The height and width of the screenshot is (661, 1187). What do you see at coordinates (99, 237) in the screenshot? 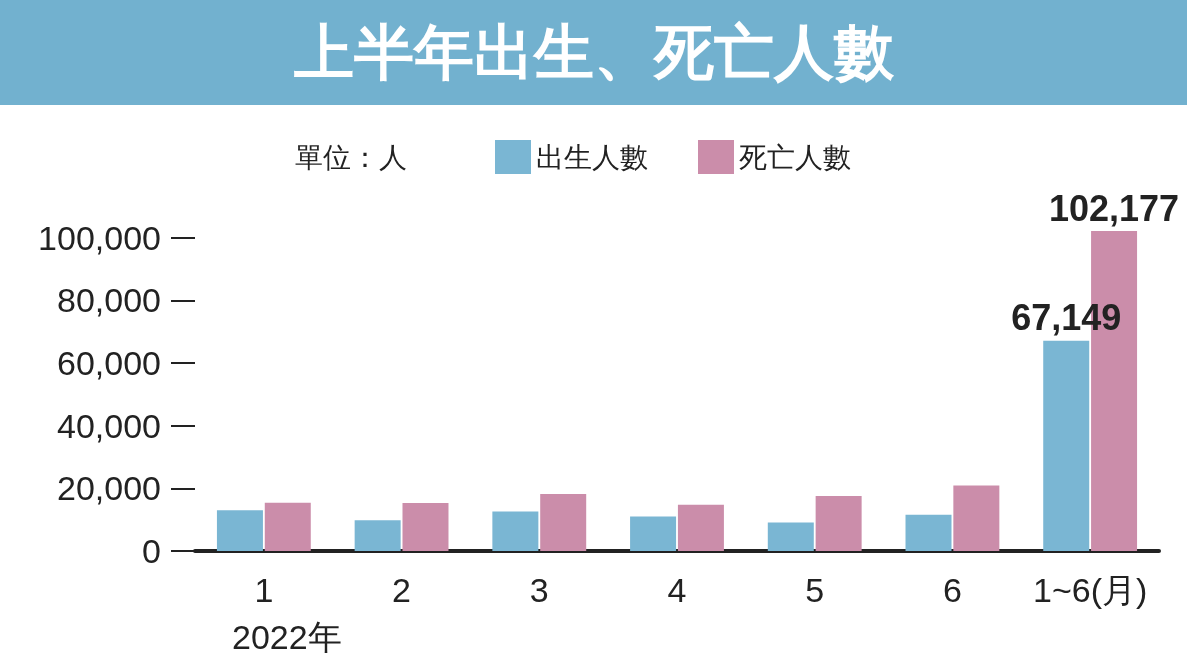
I see `y-tick-label: 100,000` at bounding box center [99, 237].